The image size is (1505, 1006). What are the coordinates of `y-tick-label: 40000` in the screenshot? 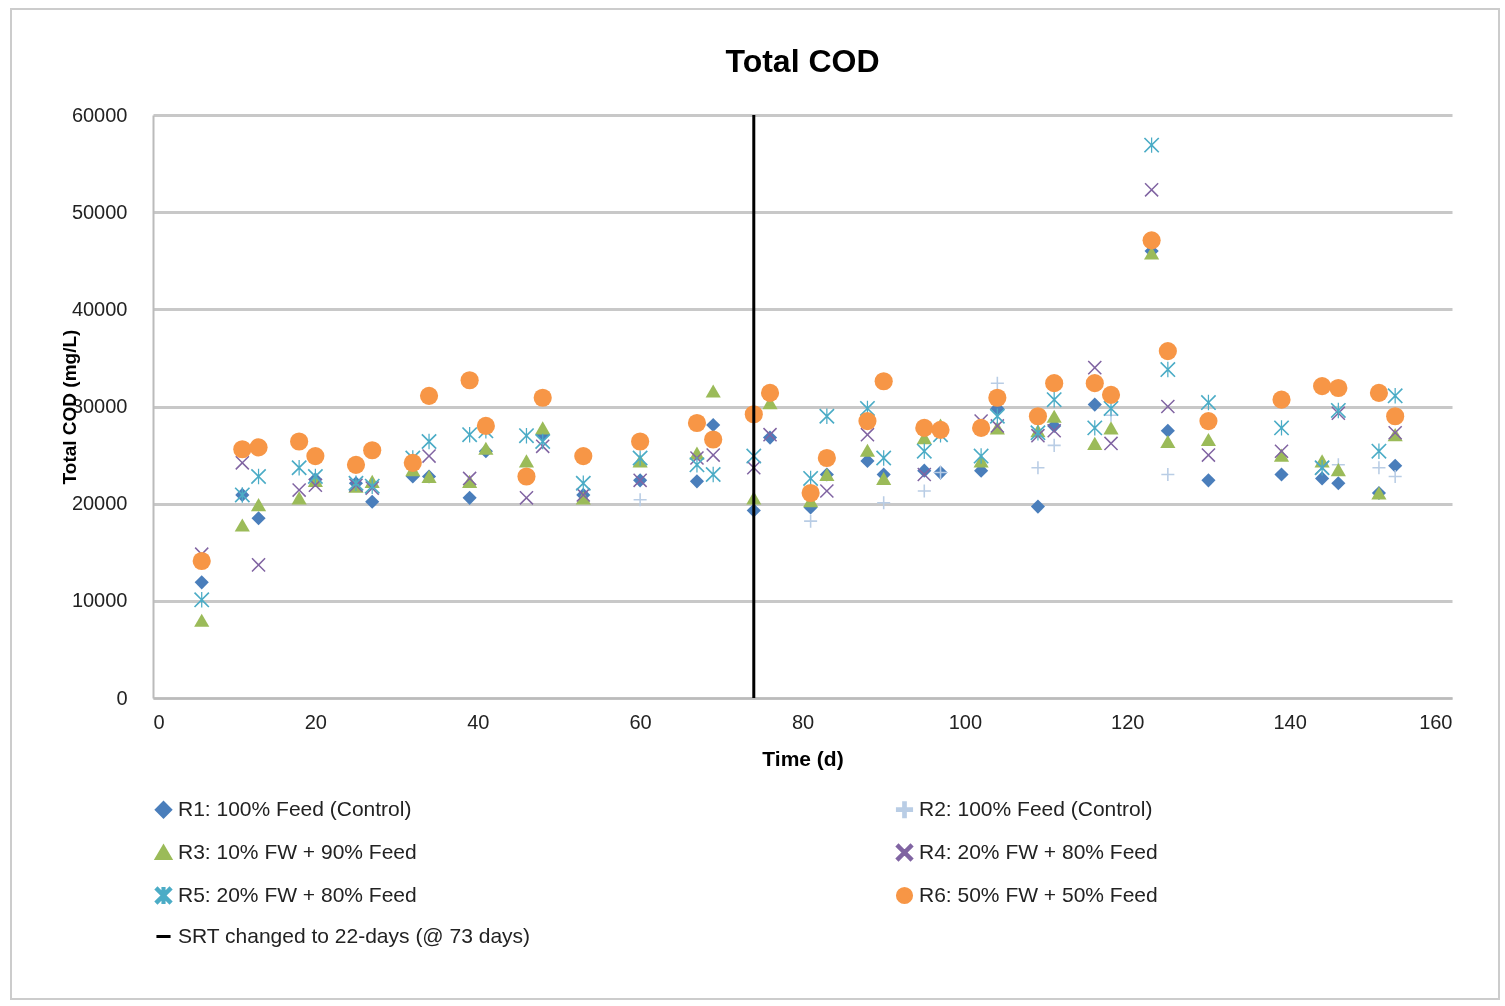 It's located at (99, 308).